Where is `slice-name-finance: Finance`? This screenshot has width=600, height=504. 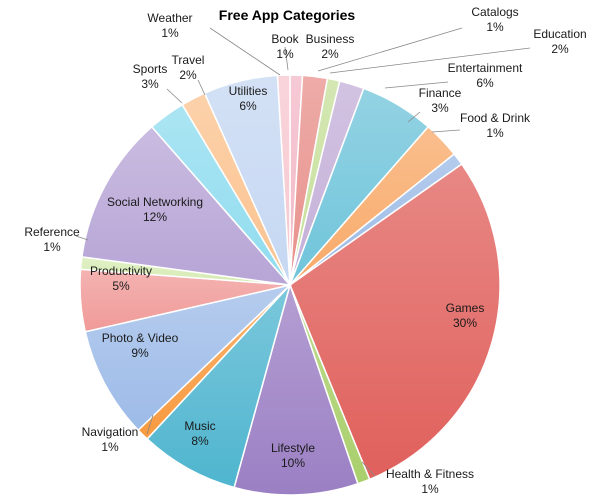
slice-name-finance: Finance is located at coordinates (440, 93).